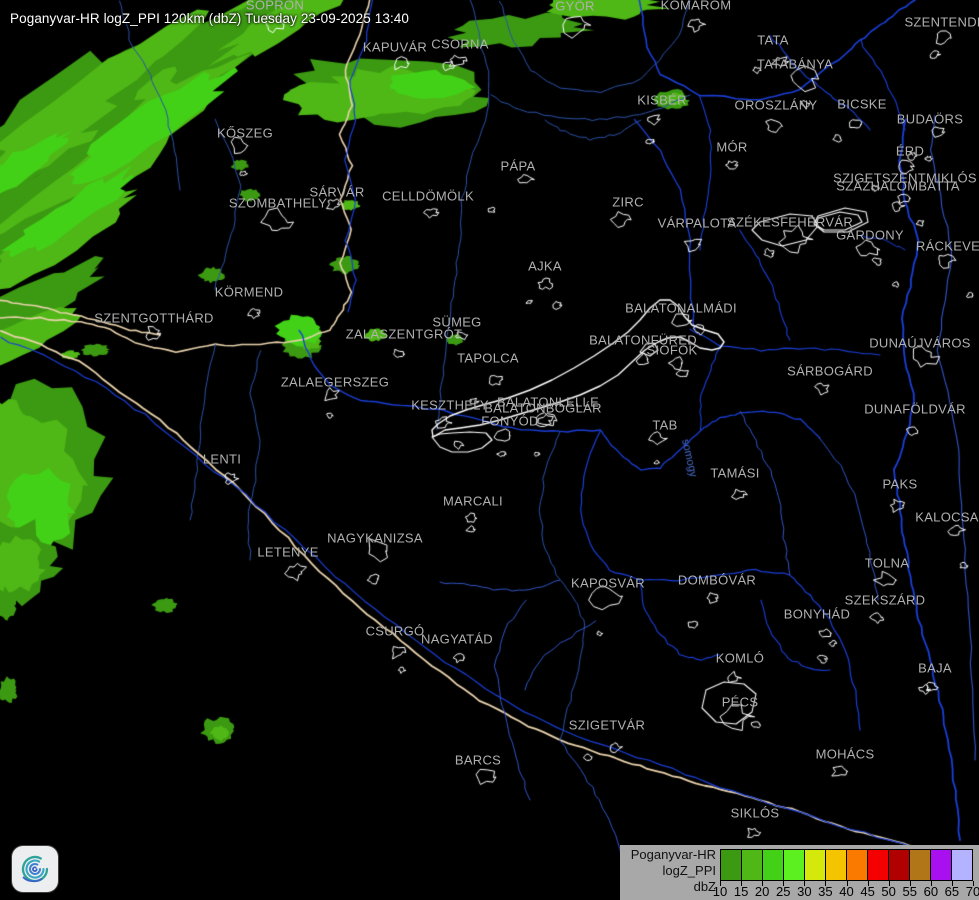 This screenshot has height=900, width=979. I want to click on radar-swirl-logo, so click(35, 869).